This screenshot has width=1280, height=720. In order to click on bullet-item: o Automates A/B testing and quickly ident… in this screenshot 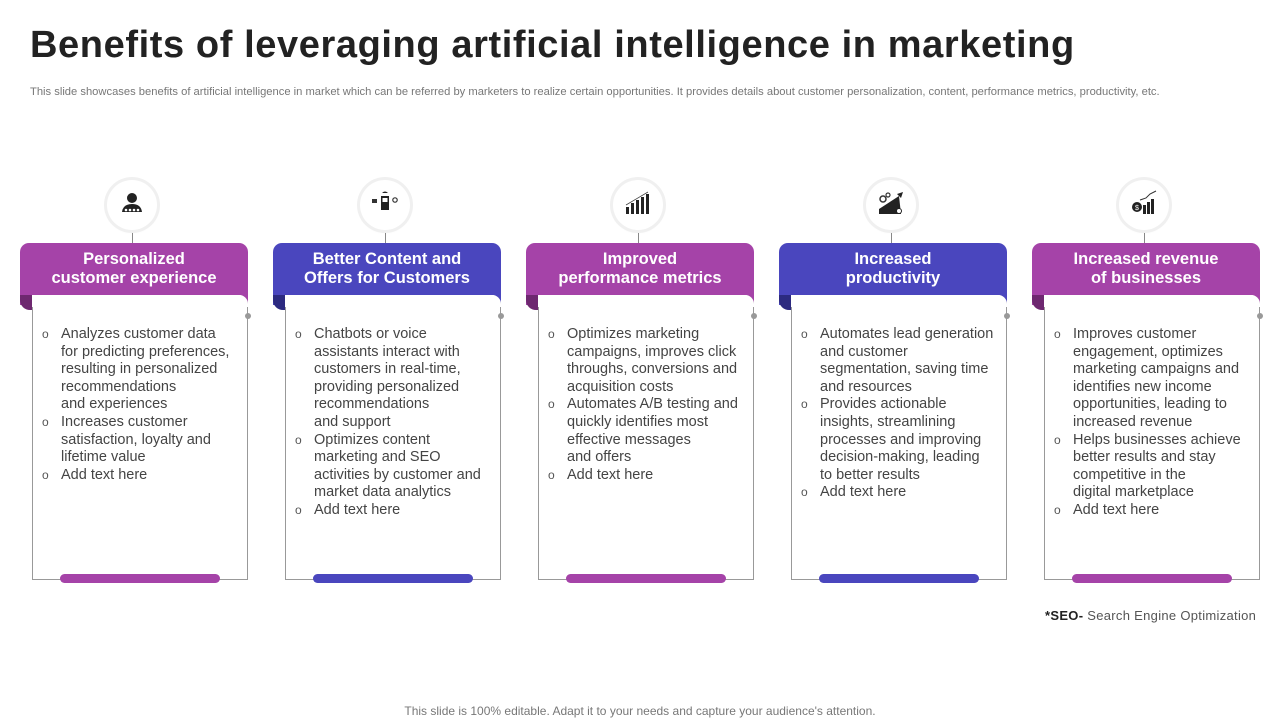, I will do `click(648, 431)`.